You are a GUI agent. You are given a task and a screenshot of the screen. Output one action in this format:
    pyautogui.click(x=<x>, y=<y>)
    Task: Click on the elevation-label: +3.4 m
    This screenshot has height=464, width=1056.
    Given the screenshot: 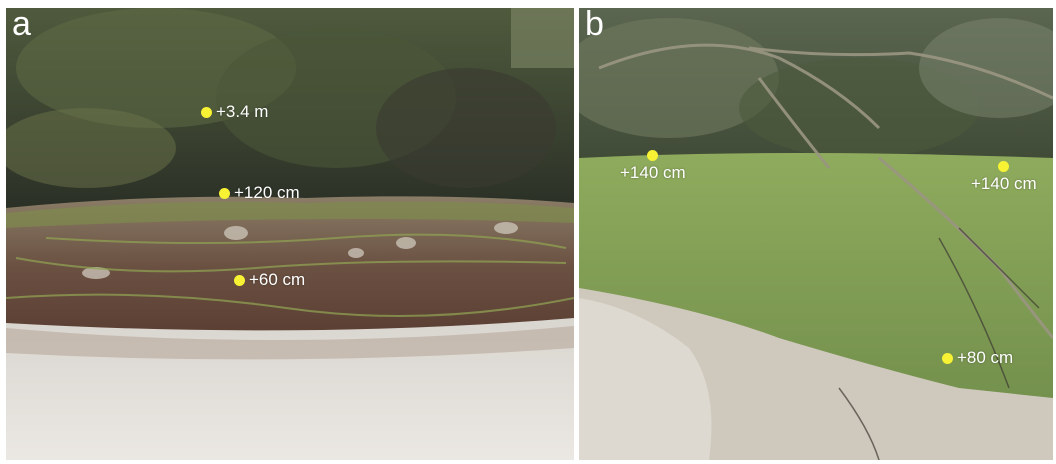 What is the action you would take?
    pyautogui.click(x=242, y=111)
    